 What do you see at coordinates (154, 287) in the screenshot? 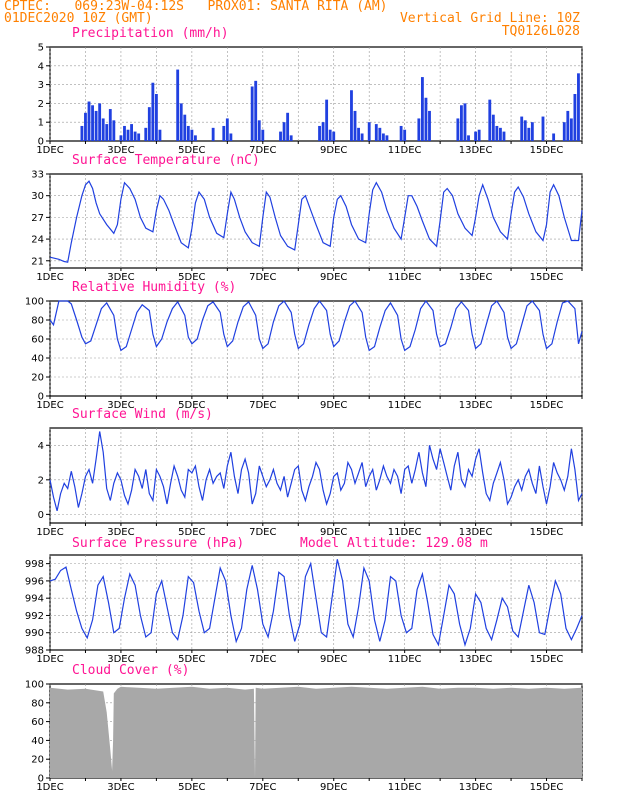
I see `panel-title: Relative Humidity (%)` at bounding box center [154, 287].